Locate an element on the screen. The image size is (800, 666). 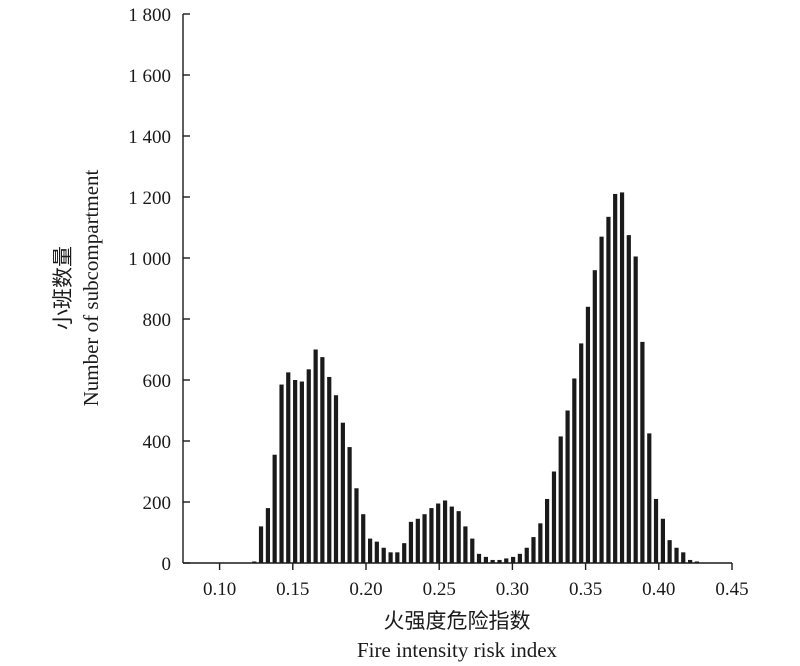
x-tick-label: 0.45 is located at coordinates (731, 589).